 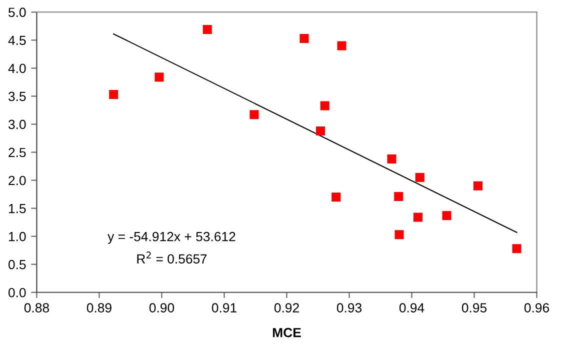 What do you see at coordinates (17, 181) in the screenshot?
I see `y-tick-label: 2.0` at bounding box center [17, 181].